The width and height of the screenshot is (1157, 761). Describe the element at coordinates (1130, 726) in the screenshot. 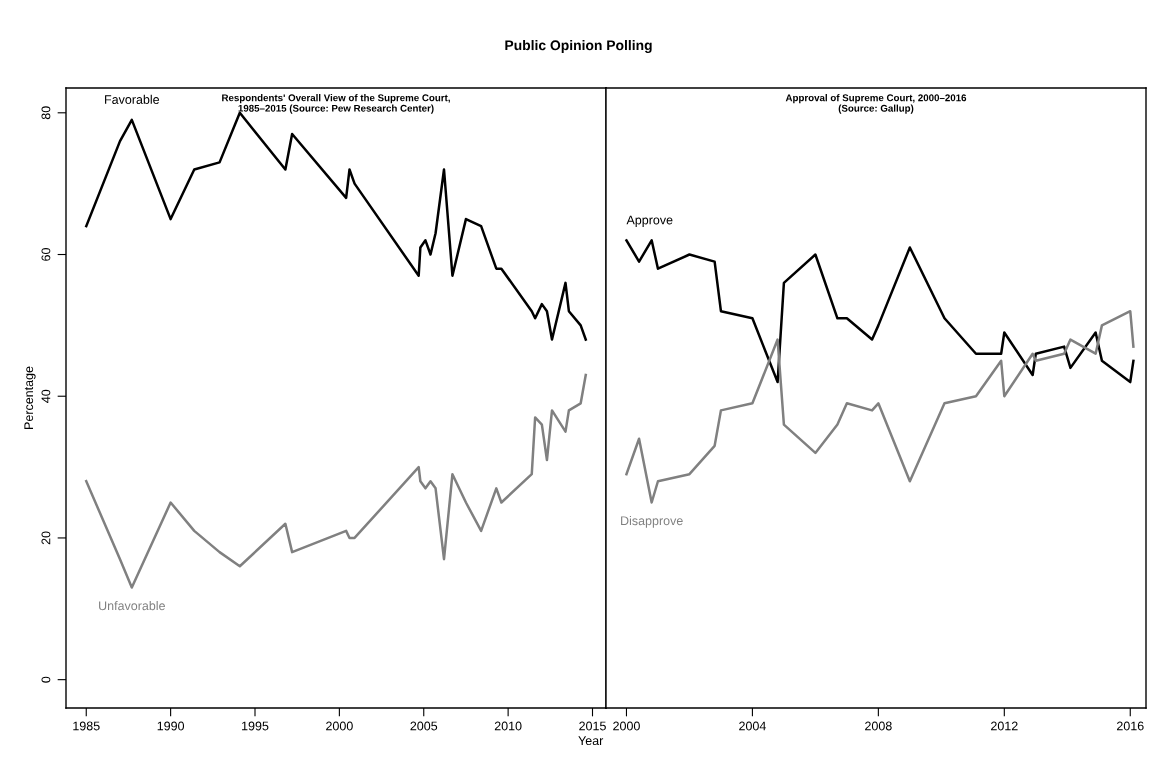

I see `x-tick-label: 2016` at that location.